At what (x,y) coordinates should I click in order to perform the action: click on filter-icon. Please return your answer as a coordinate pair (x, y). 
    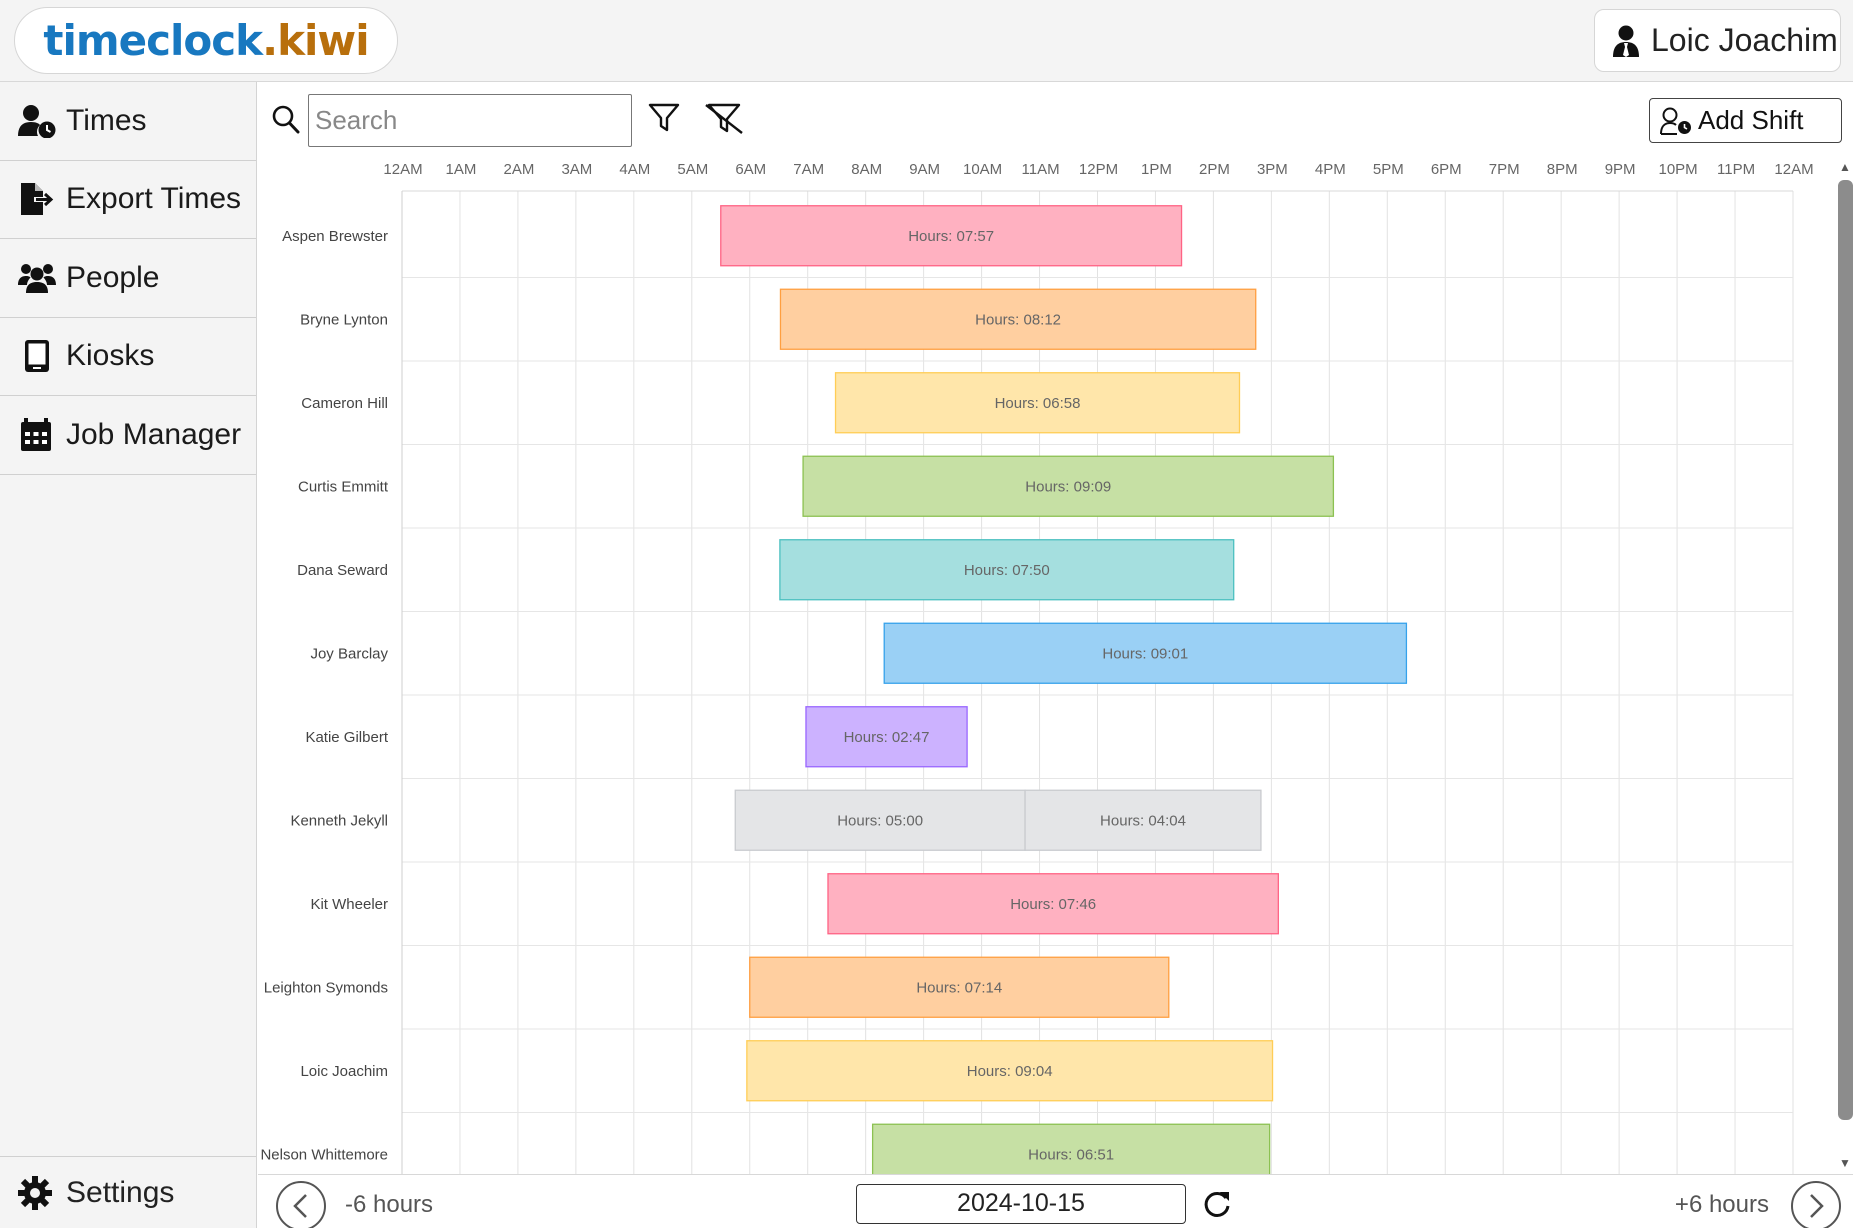
    Looking at the image, I should click on (664, 118).